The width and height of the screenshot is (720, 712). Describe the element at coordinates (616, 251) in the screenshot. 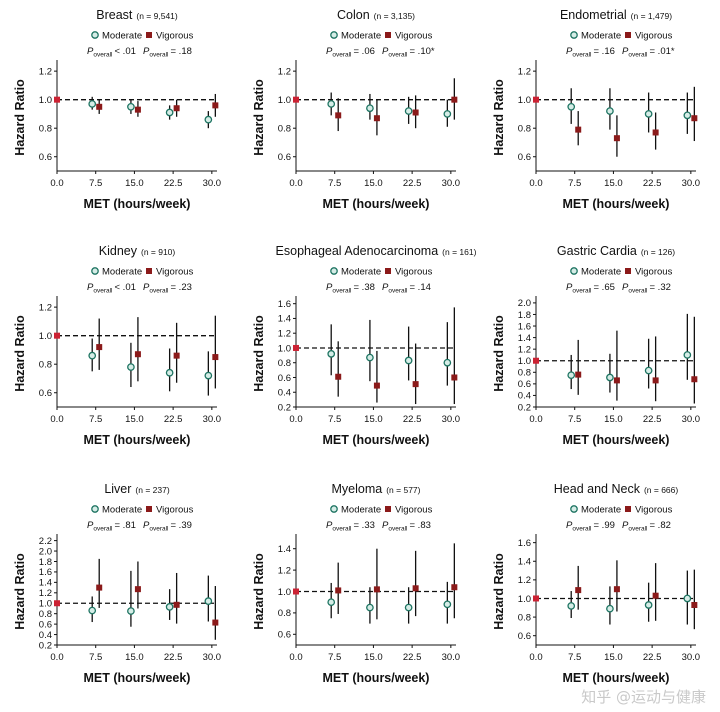

I see `chart-title: Gastric Cardia (n = 126)` at that location.